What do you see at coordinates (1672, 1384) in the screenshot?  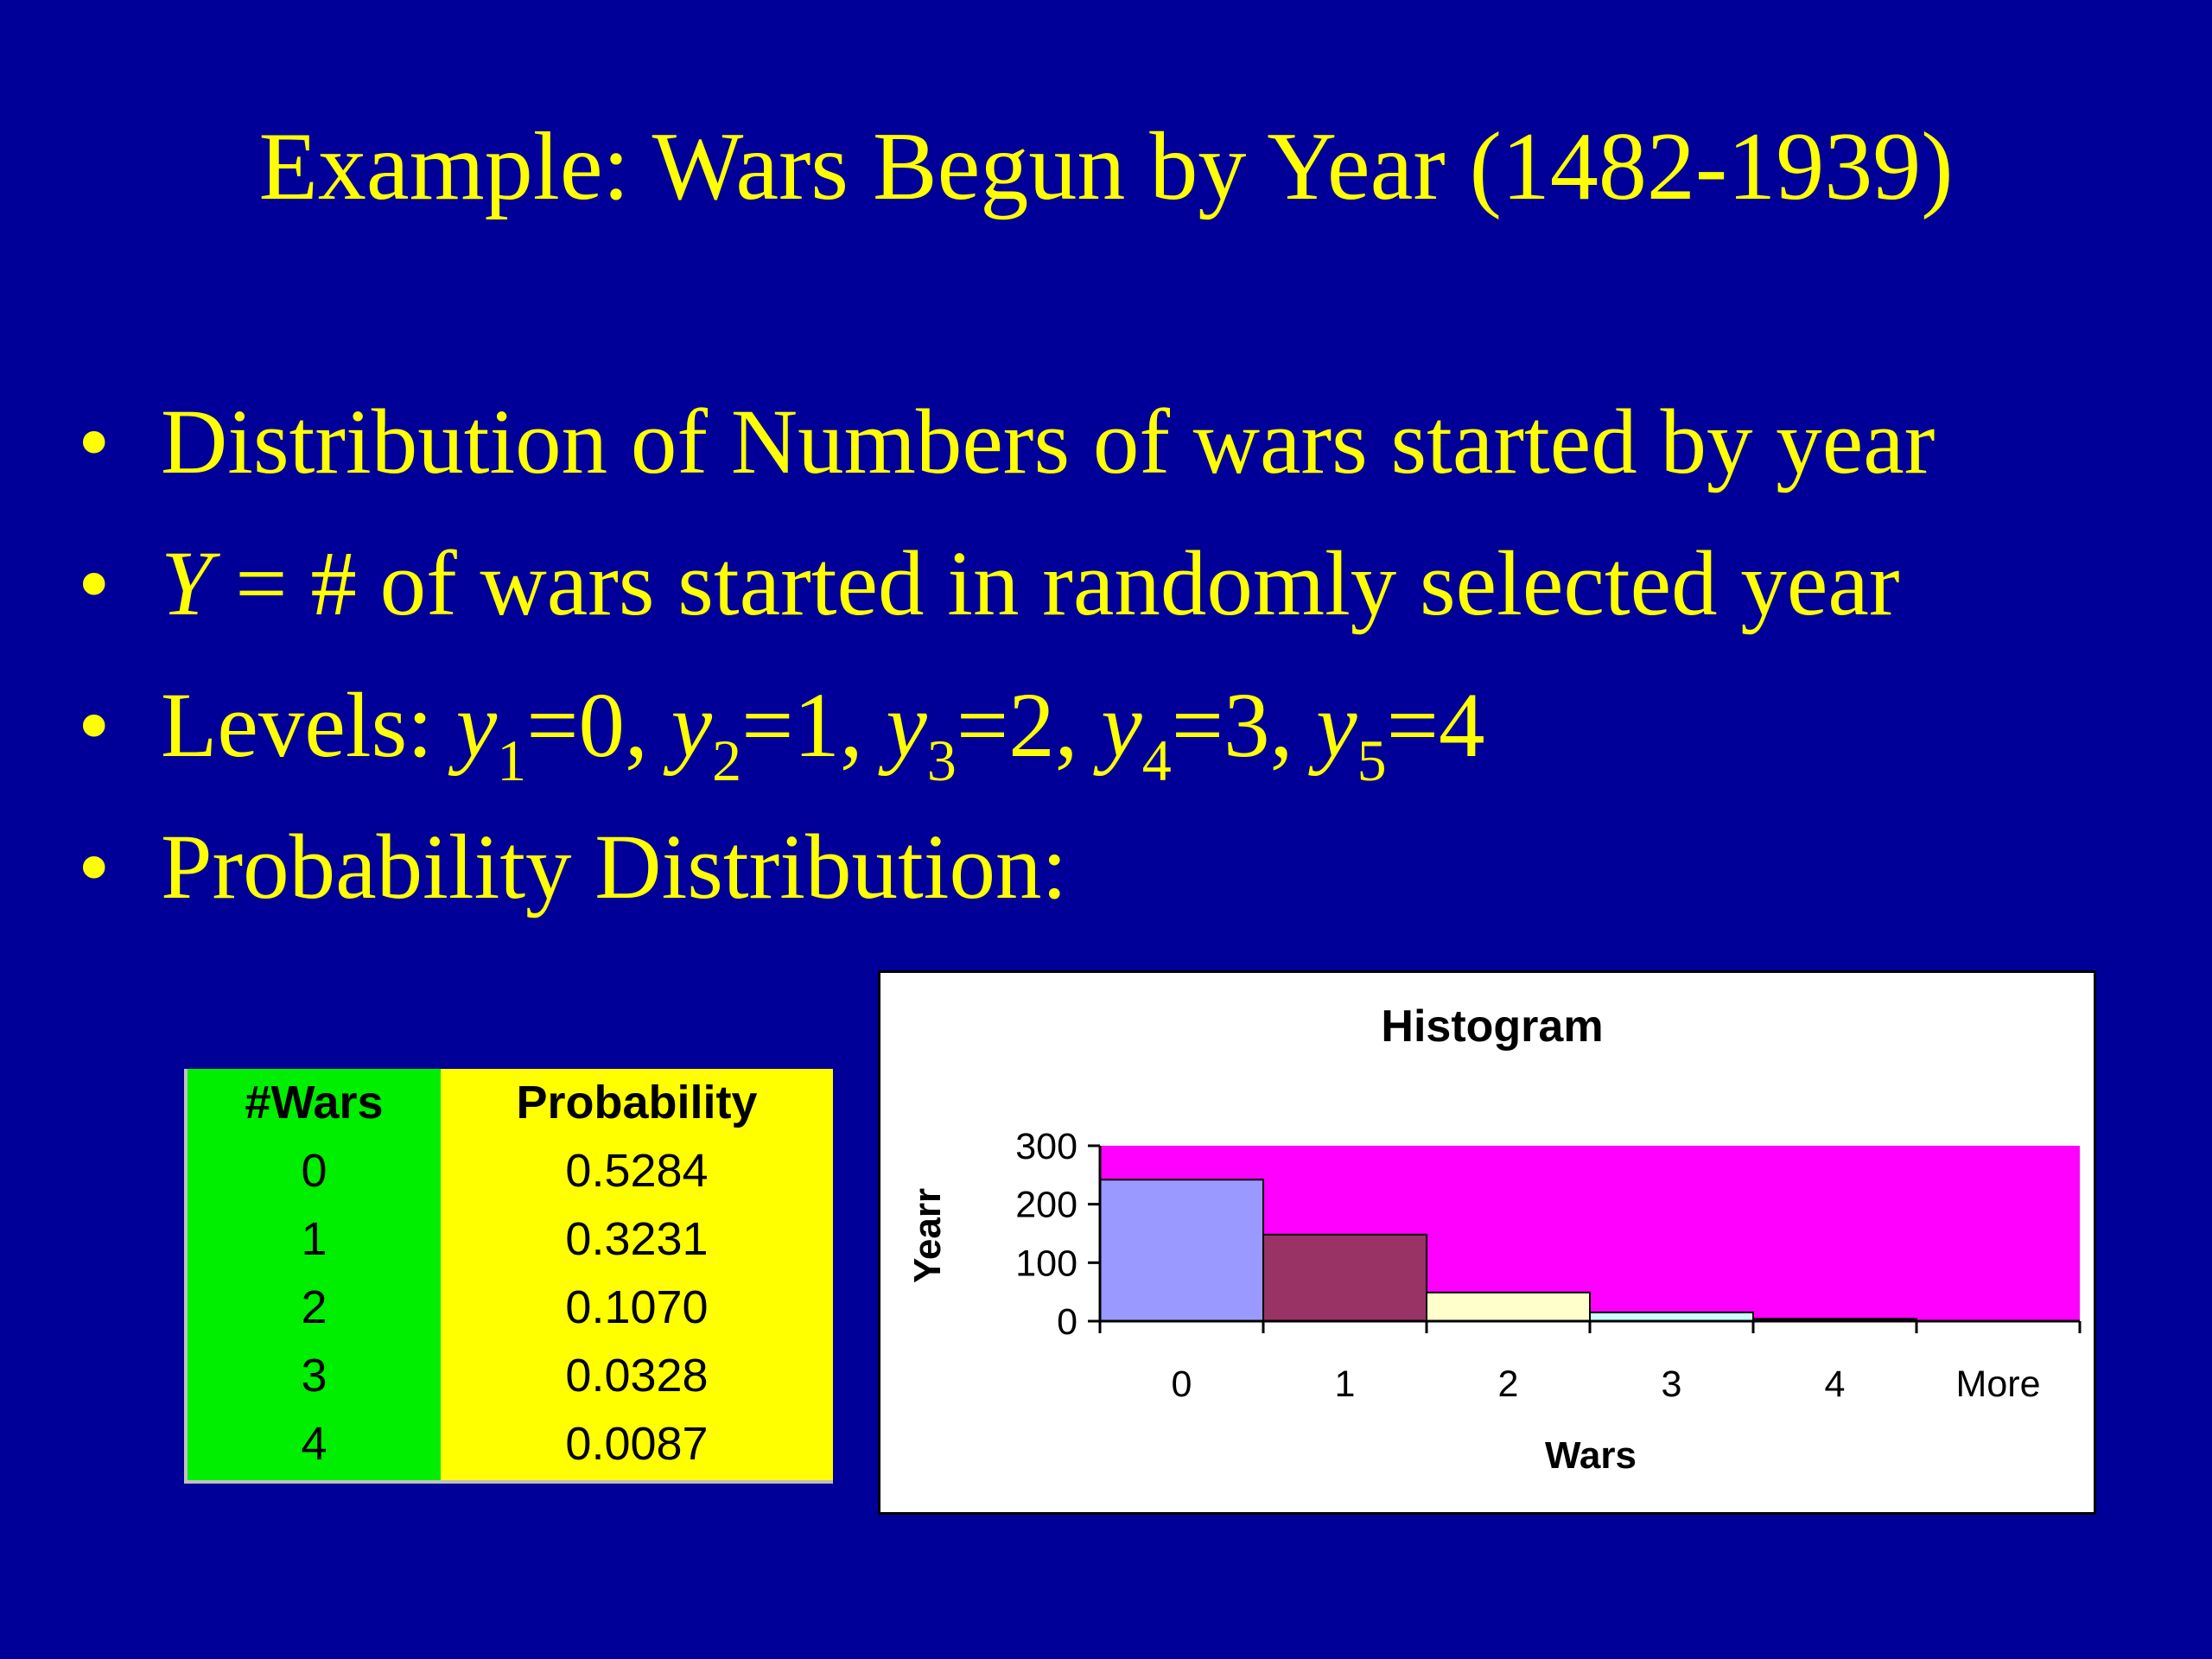 I see `x-tick-label: 3` at bounding box center [1672, 1384].